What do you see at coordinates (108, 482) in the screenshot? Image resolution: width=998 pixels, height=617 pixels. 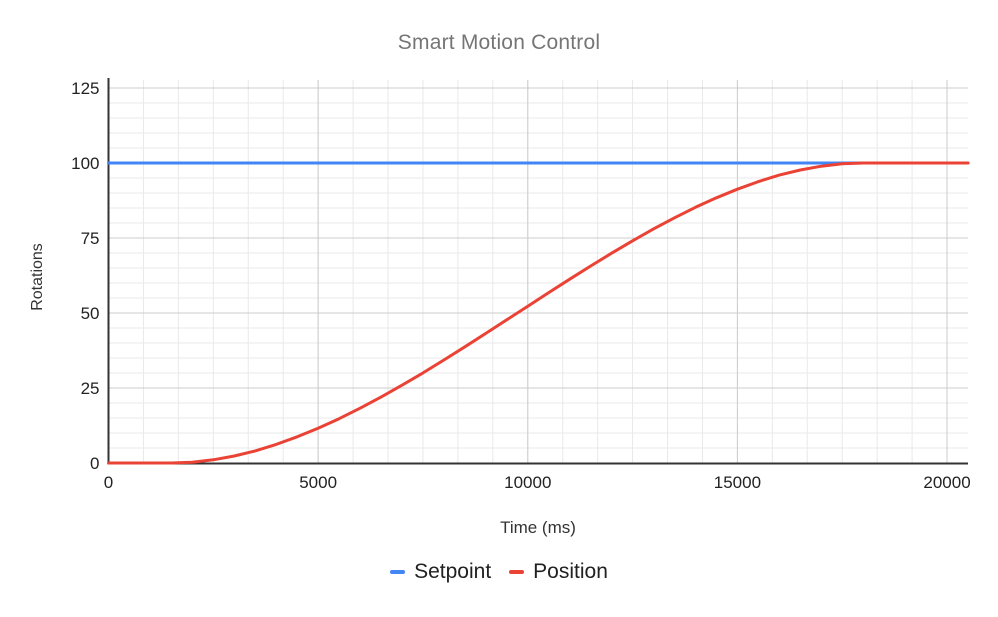 I see `x-tick-label: 0` at bounding box center [108, 482].